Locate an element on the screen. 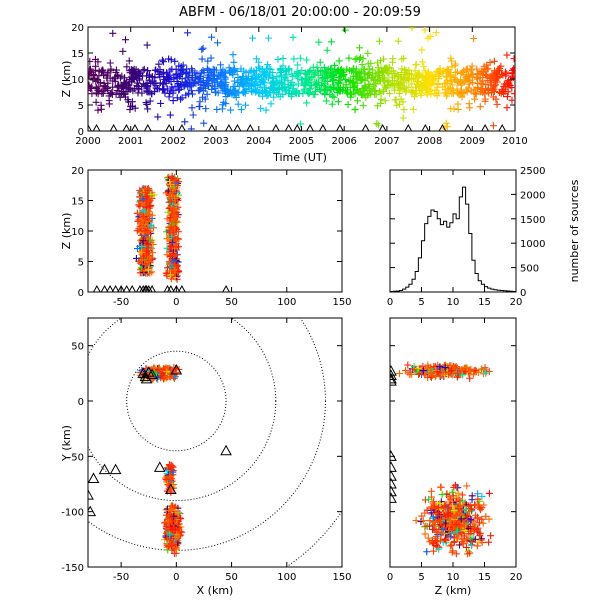 This screenshot has height=600, width=600. y-tick-label: -100 is located at coordinates (72, 513).